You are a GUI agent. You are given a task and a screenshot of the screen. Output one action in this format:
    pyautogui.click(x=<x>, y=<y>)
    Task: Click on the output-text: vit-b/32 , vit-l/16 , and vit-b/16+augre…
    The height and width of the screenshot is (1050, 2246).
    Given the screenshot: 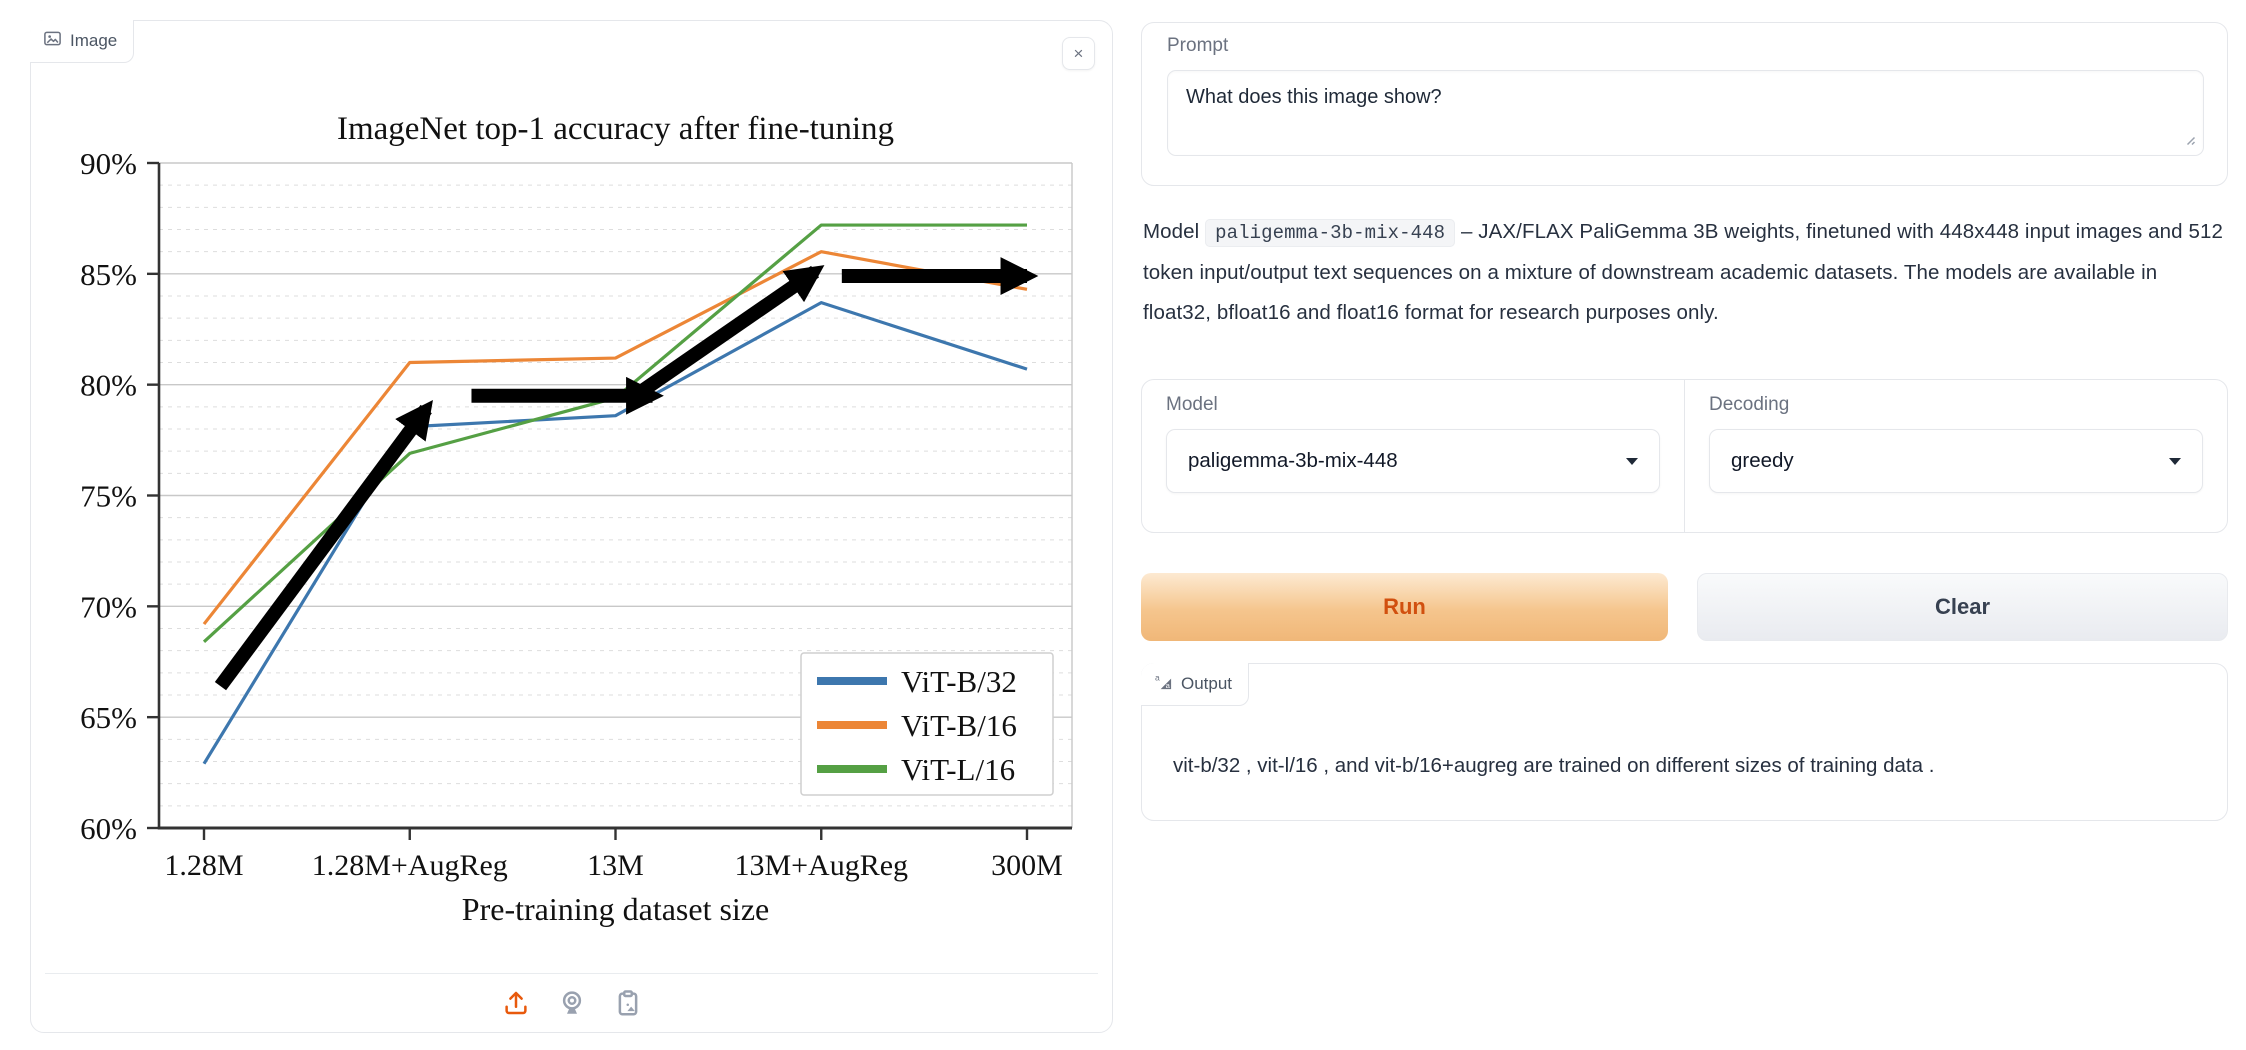 What is the action you would take?
    pyautogui.click(x=1554, y=765)
    